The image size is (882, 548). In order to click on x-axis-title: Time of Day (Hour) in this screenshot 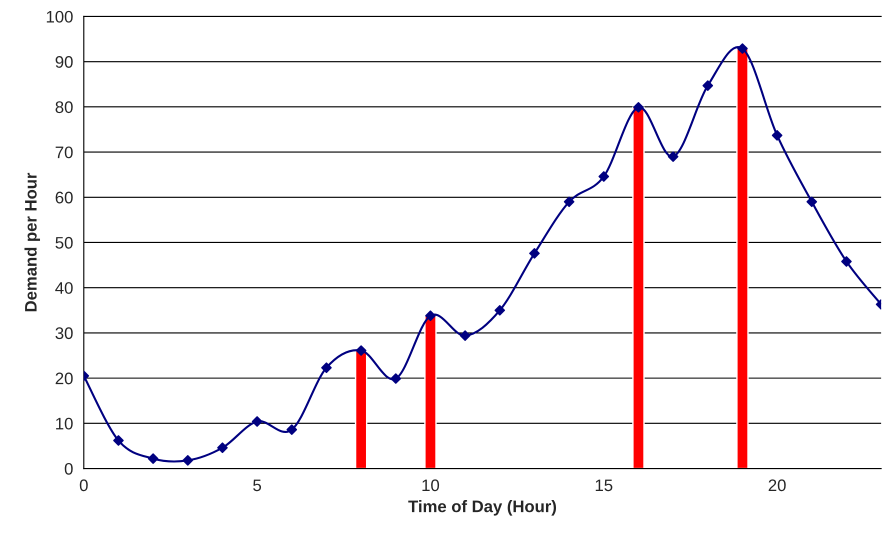, I will do `click(482, 508)`.